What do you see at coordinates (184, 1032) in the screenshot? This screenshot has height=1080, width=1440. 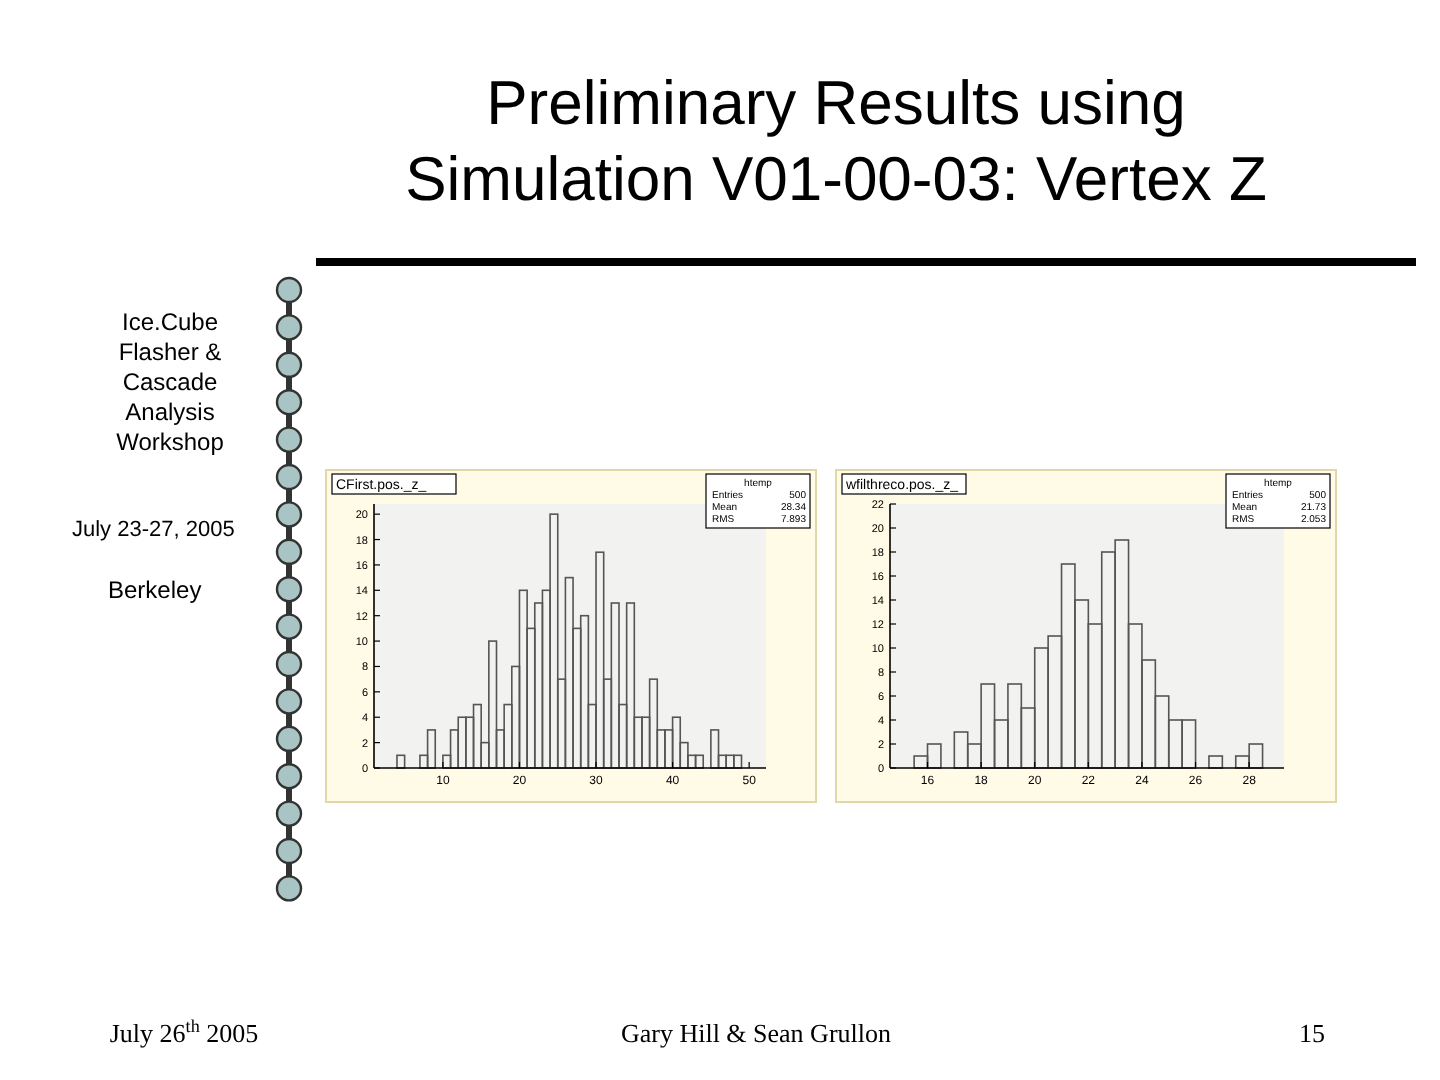 I see `text: July 26$^{th}$ 2005` at bounding box center [184, 1032].